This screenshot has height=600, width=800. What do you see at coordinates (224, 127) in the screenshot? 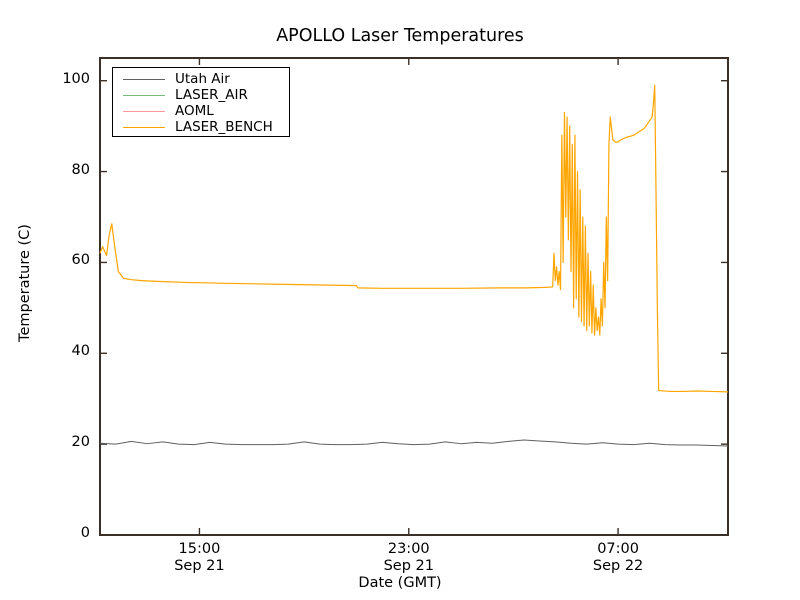
I see `legend-label-laser-bench: LASER_BENCH` at bounding box center [224, 127].